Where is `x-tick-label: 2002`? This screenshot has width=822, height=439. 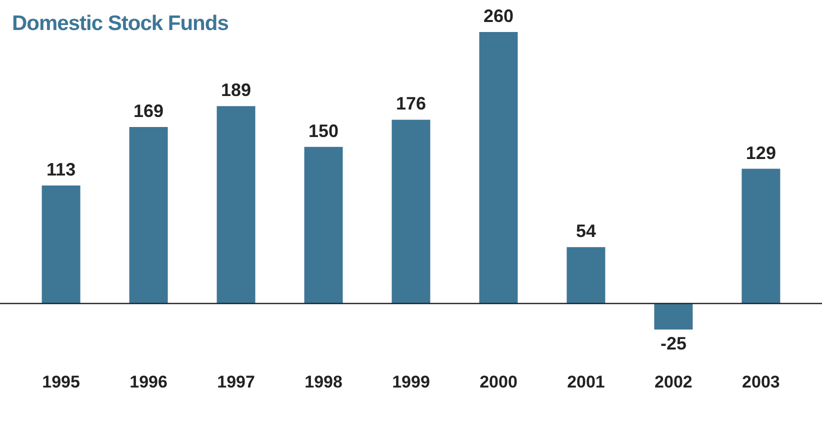 x-tick-label: 2002 is located at coordinates (673, 382).